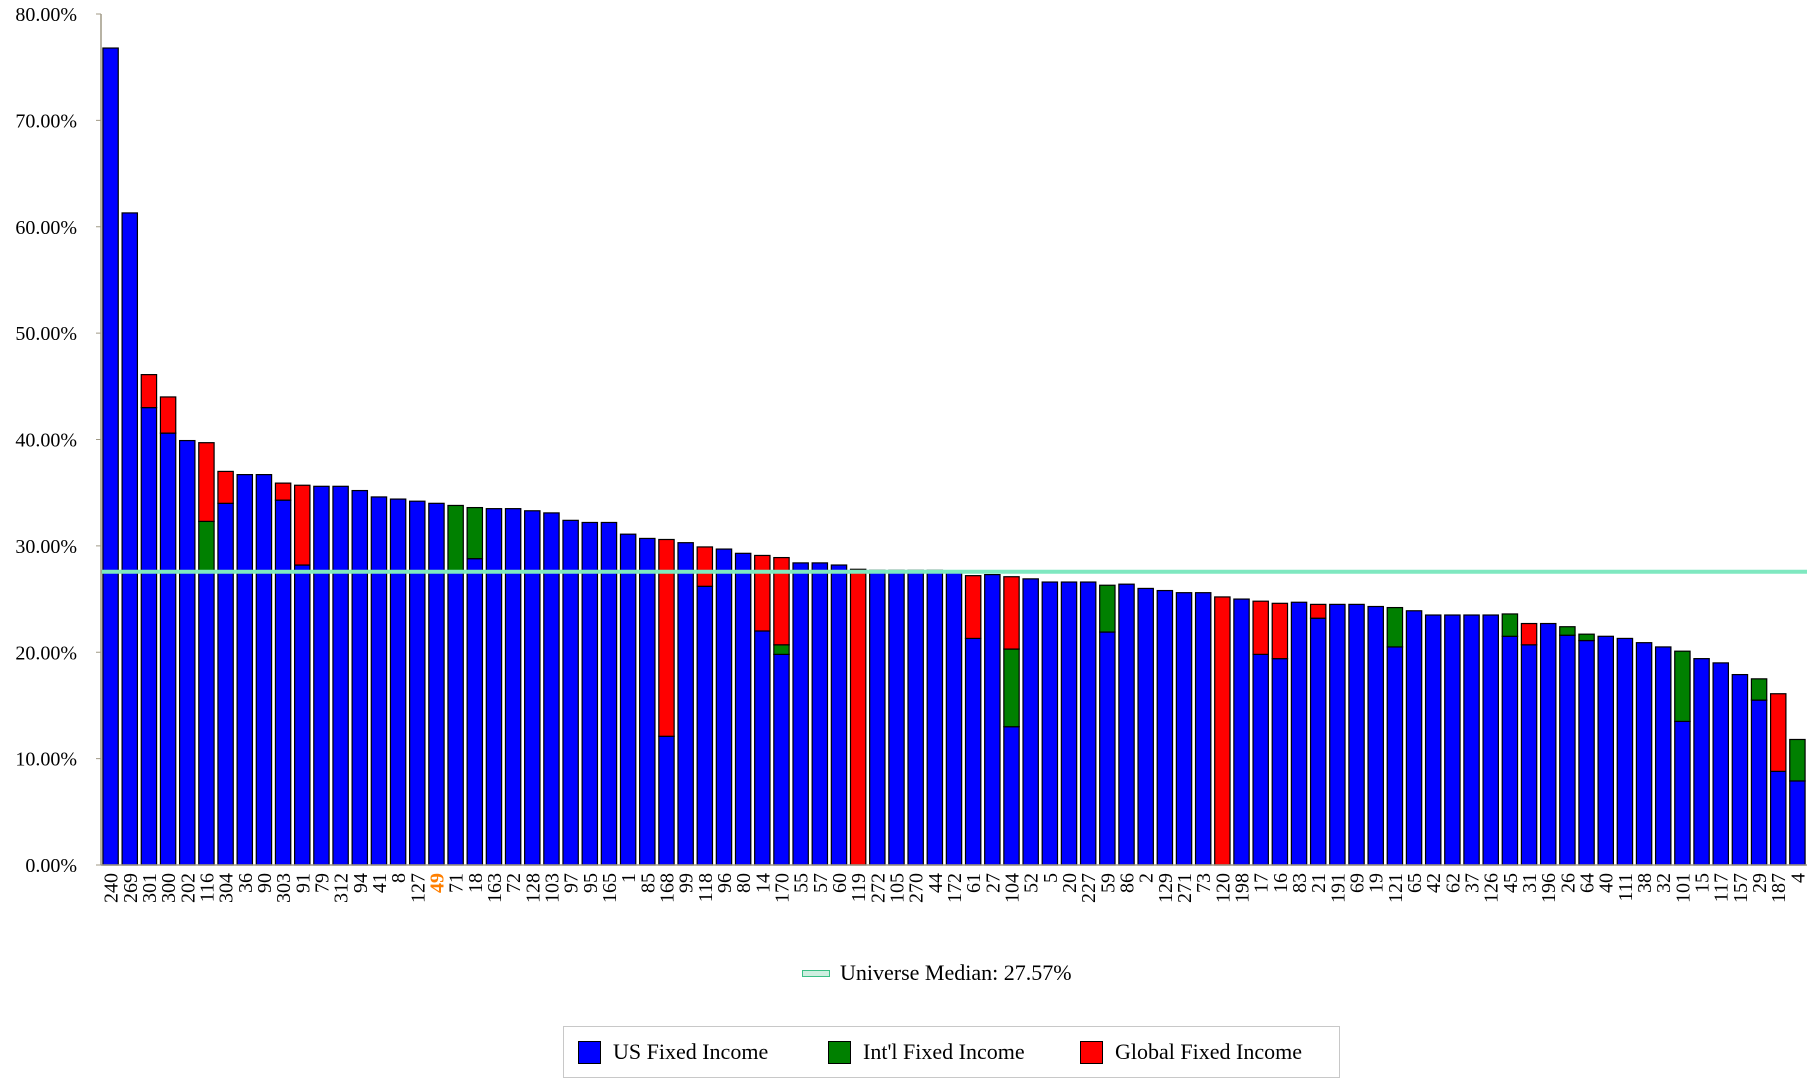 This screenshot has height=1079, width=1807. I want to click on x-tick-label: 45, so click(1511, 883).